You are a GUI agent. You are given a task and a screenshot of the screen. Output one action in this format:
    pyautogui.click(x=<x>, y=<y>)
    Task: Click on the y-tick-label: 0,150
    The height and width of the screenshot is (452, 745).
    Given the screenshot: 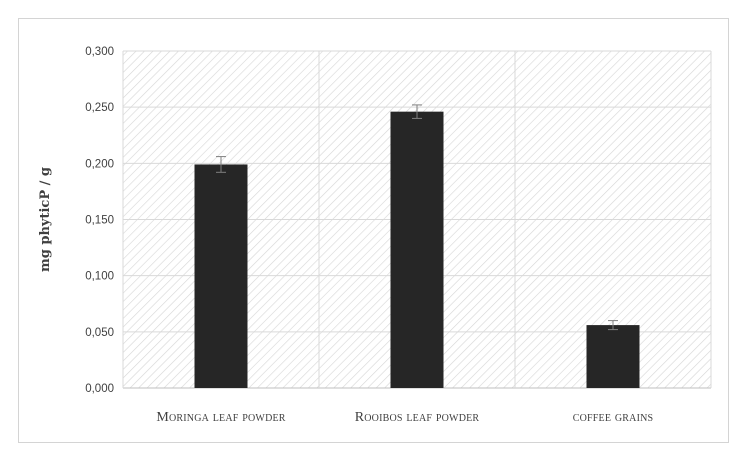 What is the action you would take?
    pyautogui.click(x=99, y=221)
    